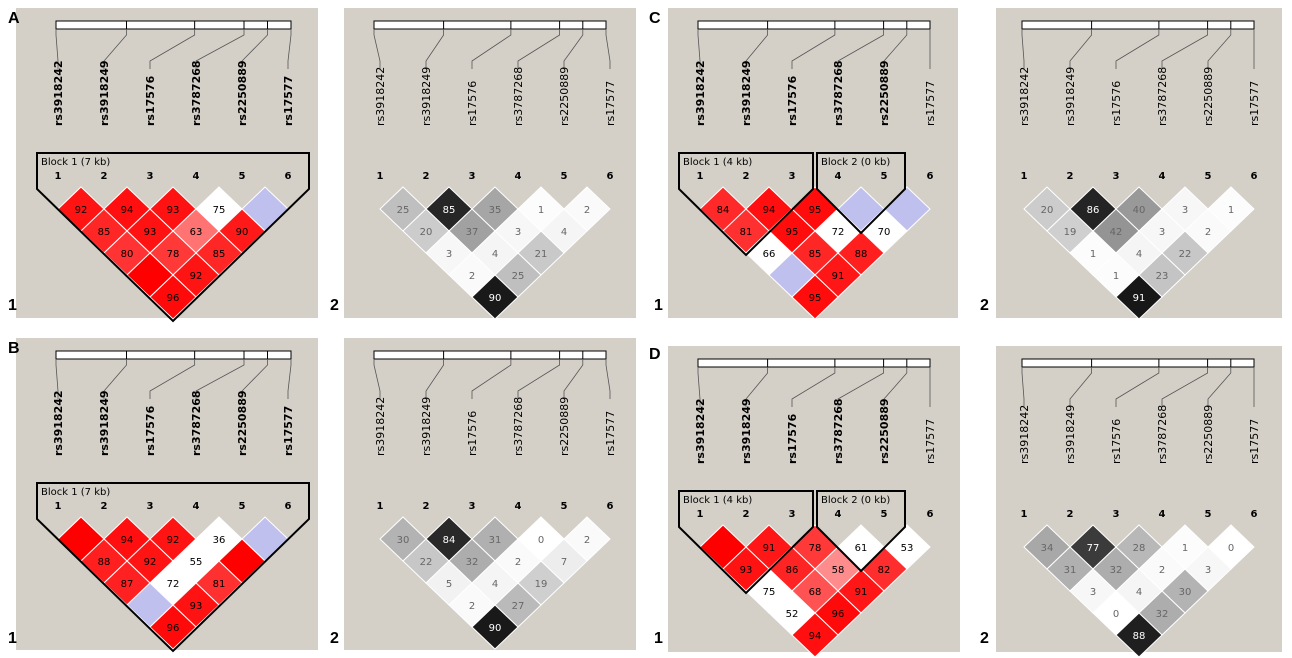  What do you see at coordinates (403, 210) in the screenshot?
I see `ld-value: 25` at bounding box center [403, 210].